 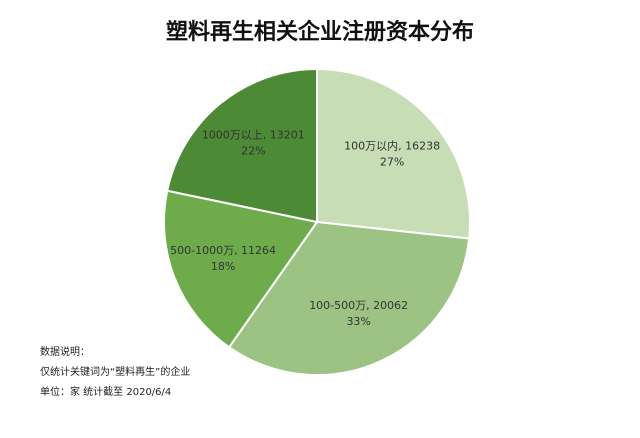 What do you see at coordinates (223, 250) in the screenshot?
I see `slice-label: 500-1000万, 11264` at bounding box center [223, 250].